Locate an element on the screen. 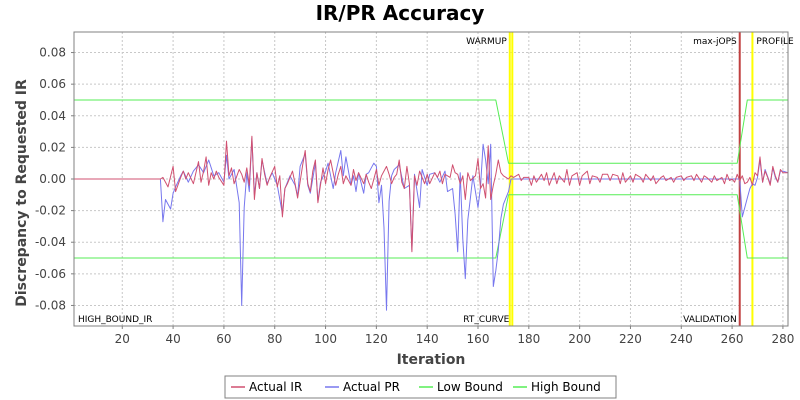 The image size is (800, 400). x-tick-label: 260 is located at coordinates (732, 339).